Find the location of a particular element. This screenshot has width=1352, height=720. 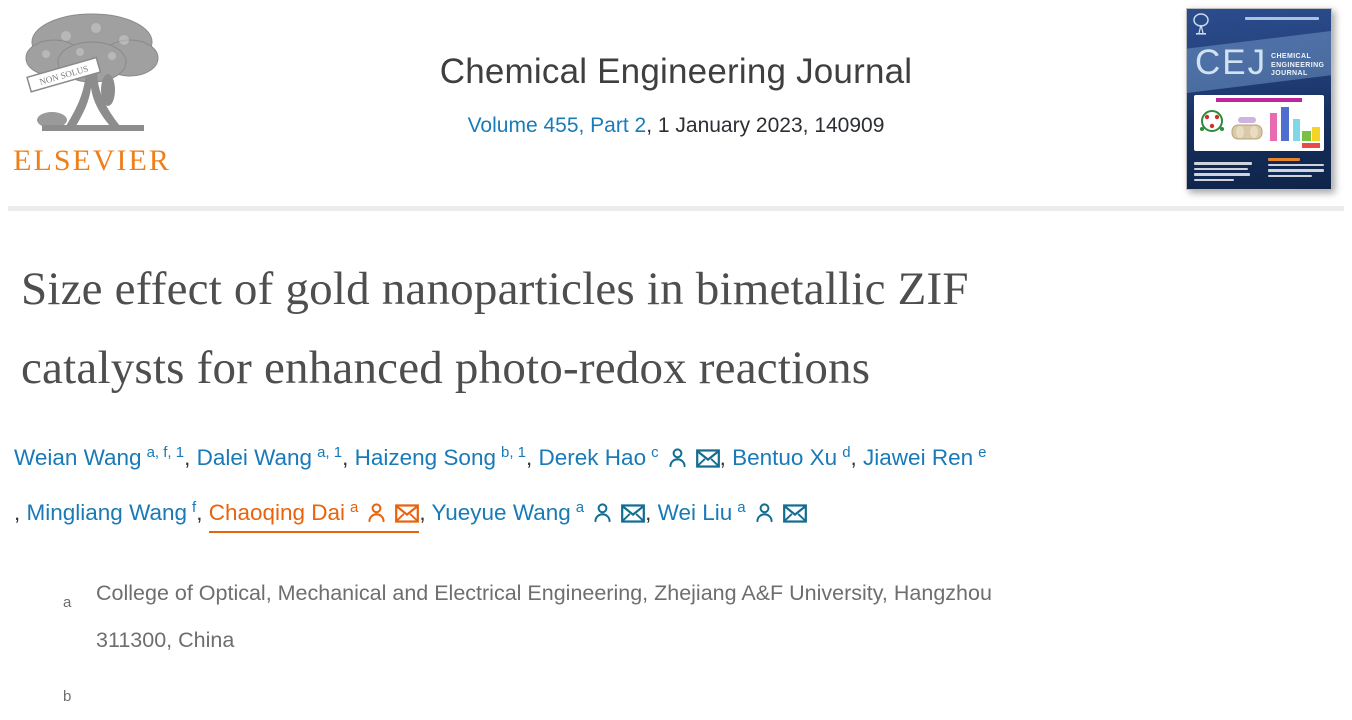

cover-elsevier-mark-icon is located at coordinates (1201, 24).